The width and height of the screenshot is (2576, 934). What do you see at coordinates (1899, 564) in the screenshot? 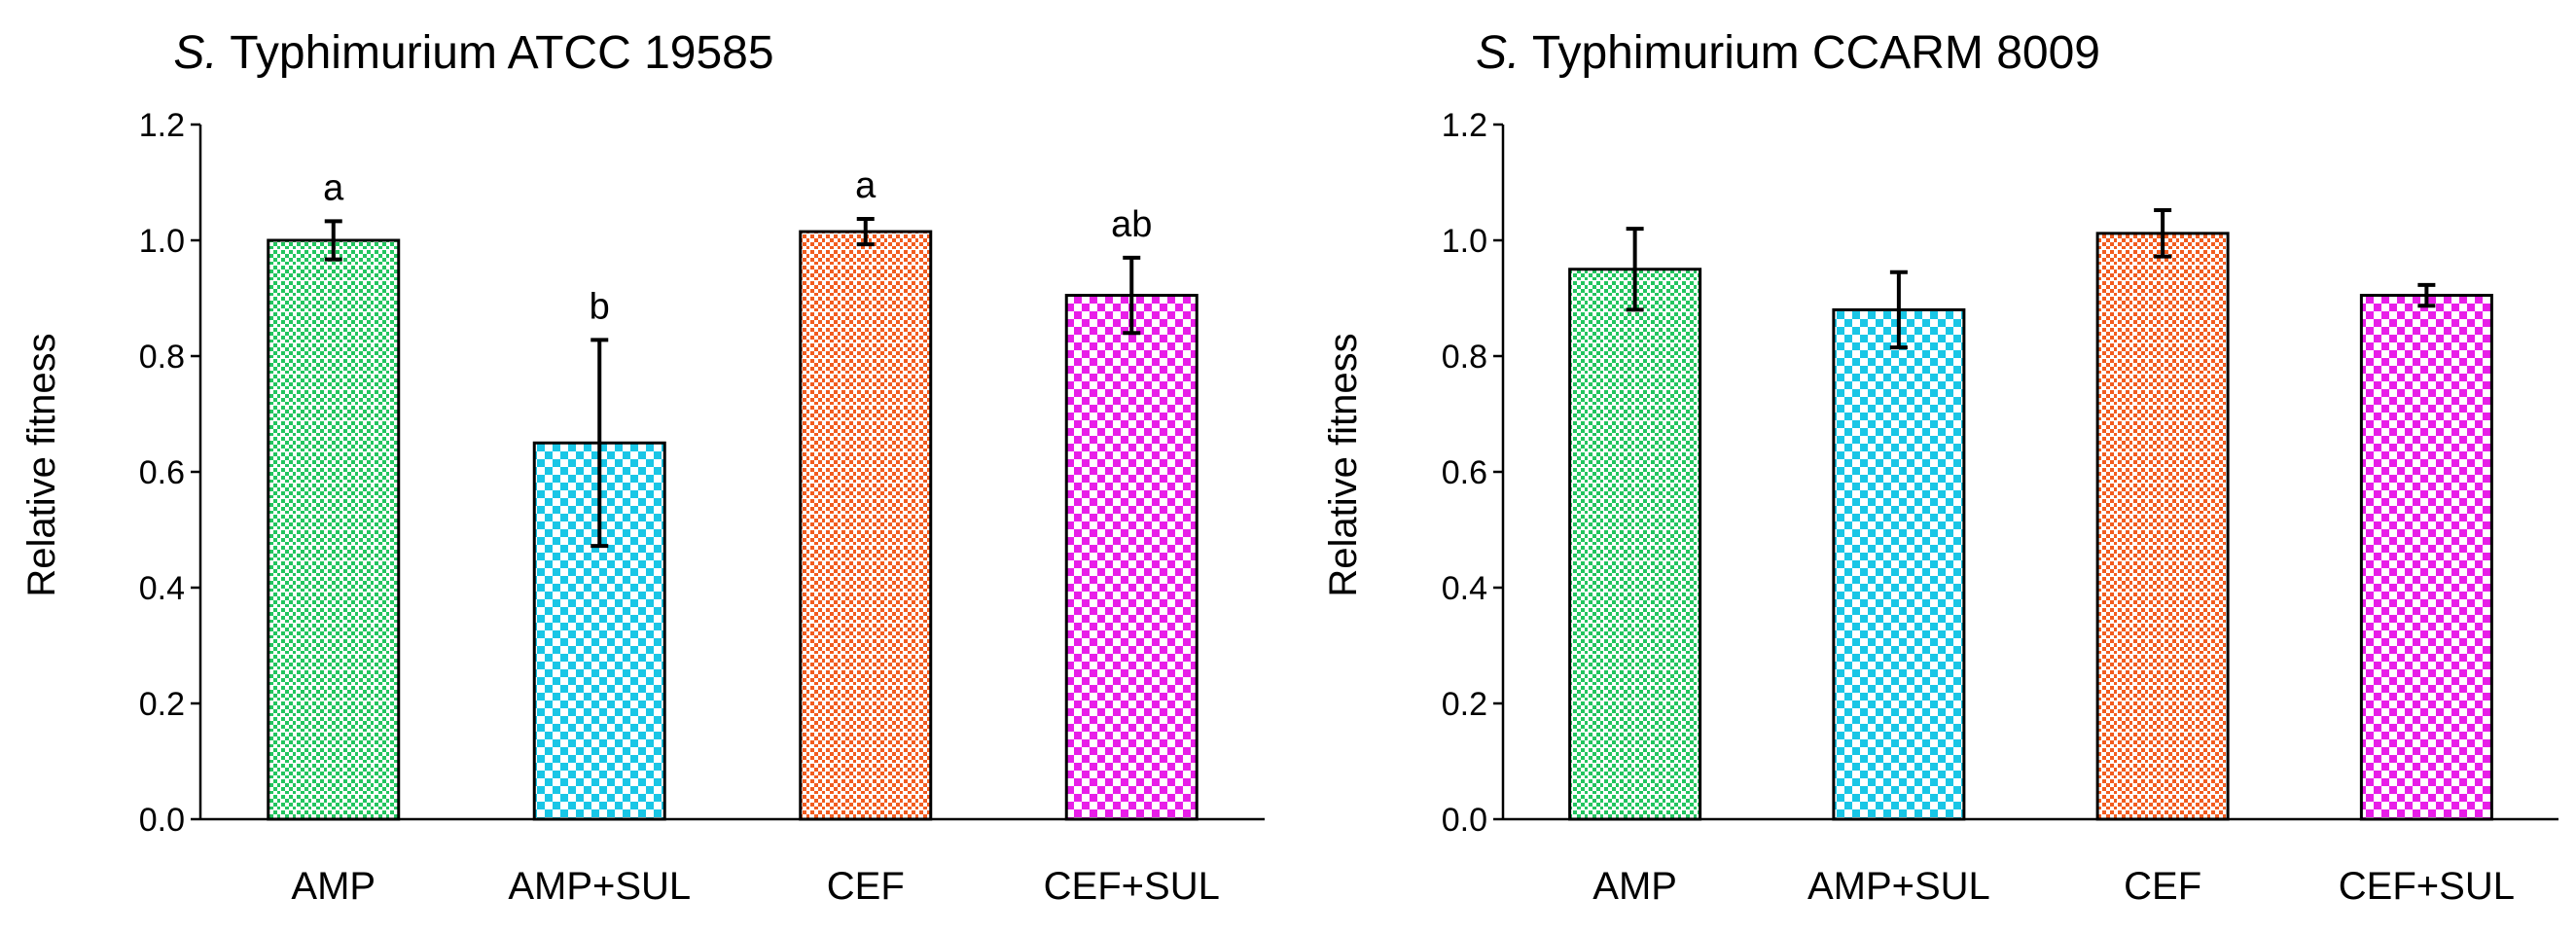
I see `bar-amp-plus-sul` at bounding box center [1899, 564].